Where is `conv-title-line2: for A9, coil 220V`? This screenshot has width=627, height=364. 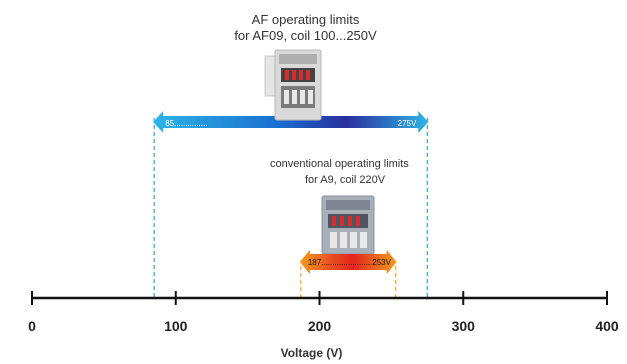 conv-title-line2: for A9, coil 220V is located at coordinates (345, 180).